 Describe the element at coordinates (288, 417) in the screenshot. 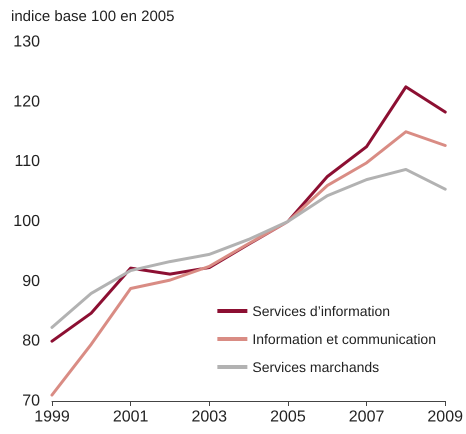

I see `x-tick-label: 2005` at that location.